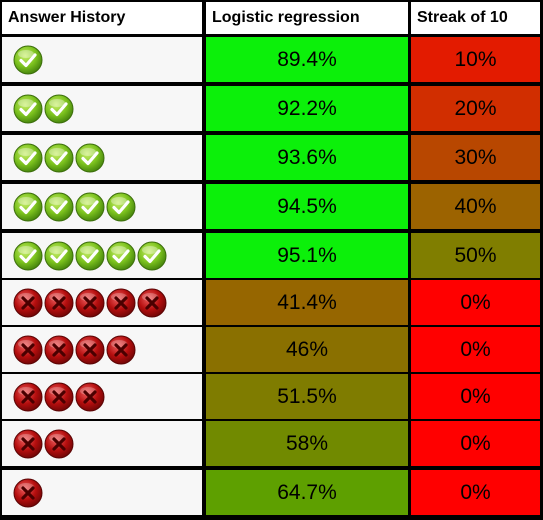  I want to click on header-answer-history: Answer History, so click(102, 18).